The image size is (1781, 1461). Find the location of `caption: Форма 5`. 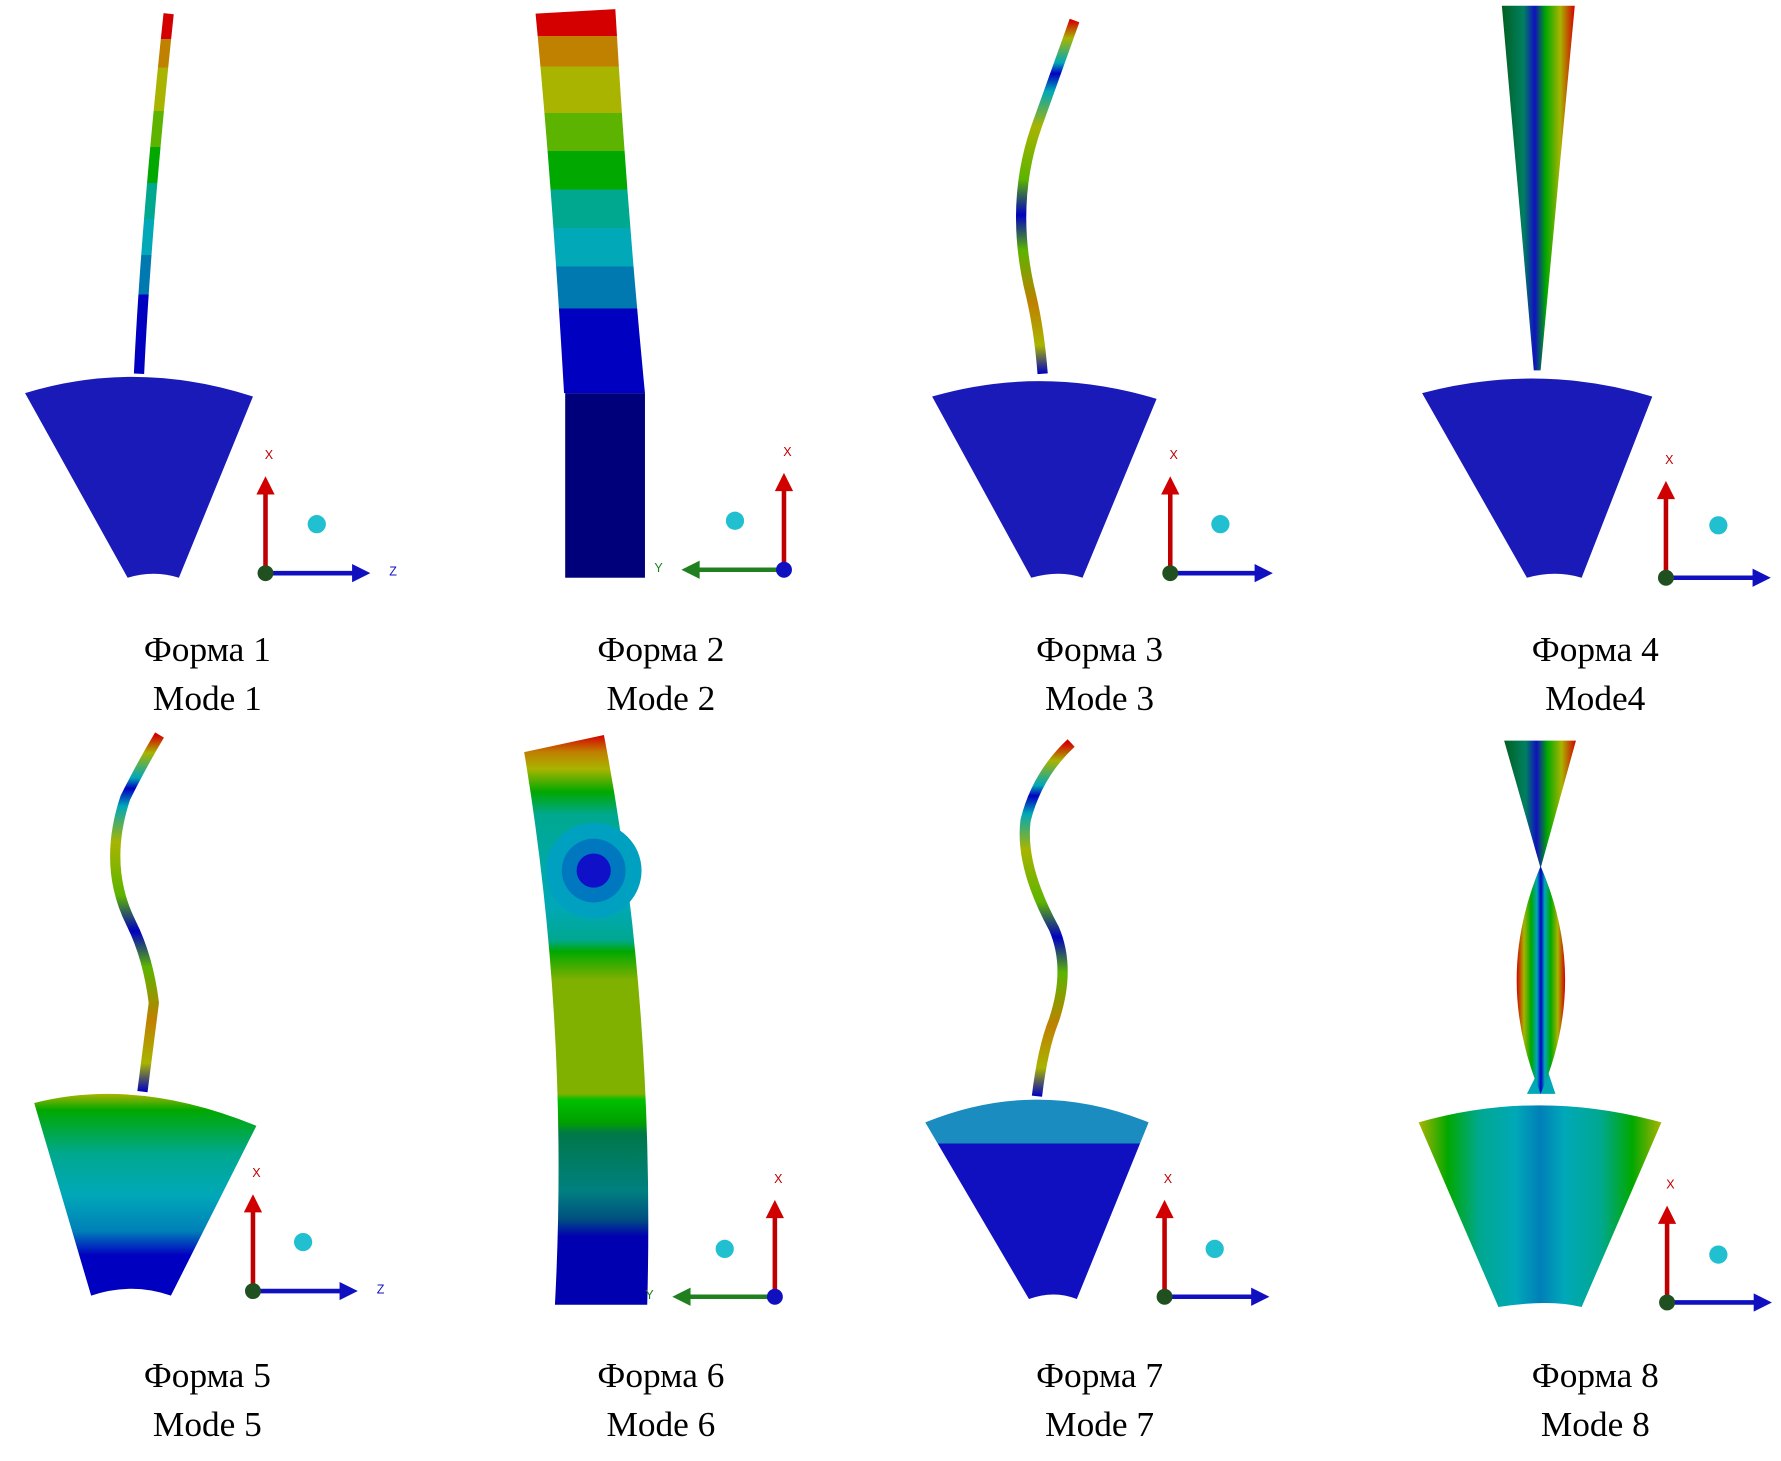

caption: Форма 5 is located at coordinates (207, 1375).